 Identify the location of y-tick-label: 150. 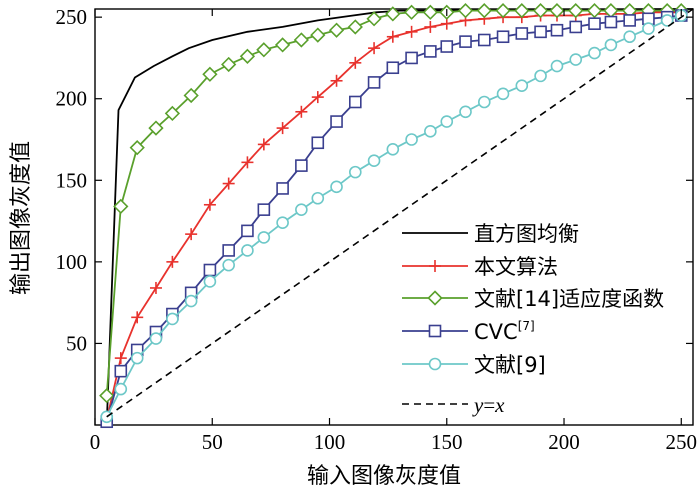
(72, 180).